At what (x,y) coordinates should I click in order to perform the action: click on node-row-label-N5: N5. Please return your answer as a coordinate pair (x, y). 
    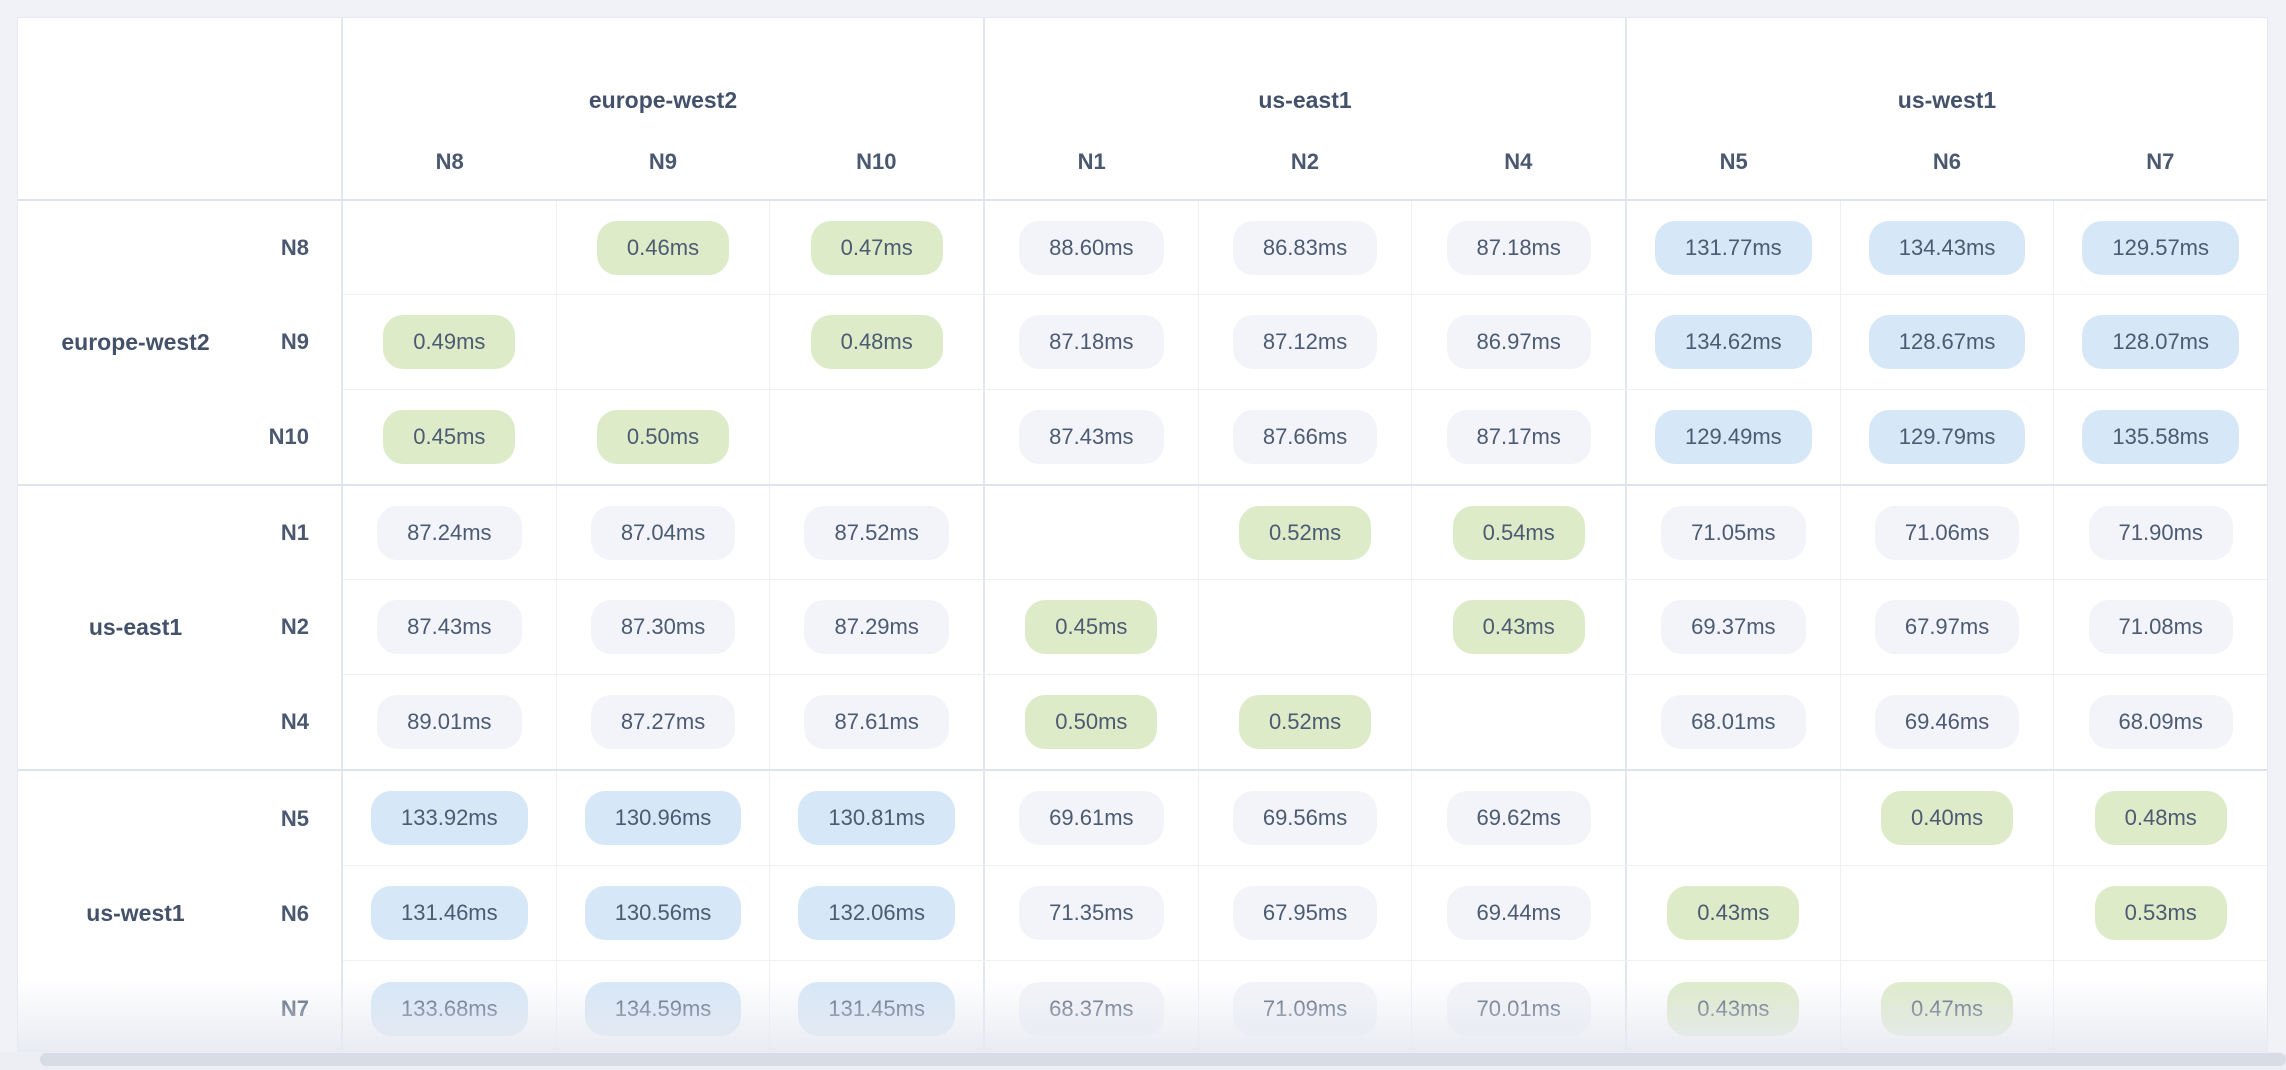
    Looking at the image, I should click on (294, 818).